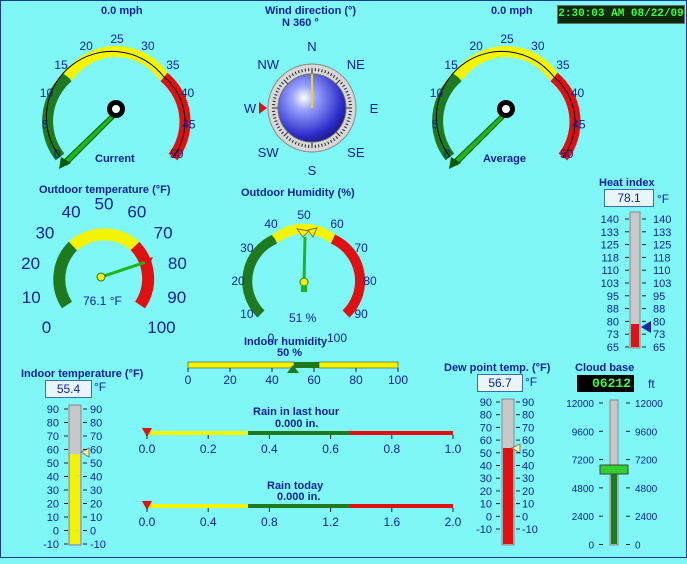  What do you see at coordinates (303, 318) in the screenshot?
I see `outdoor-humidity-value: 51 %` at bounding box center [303, 318].